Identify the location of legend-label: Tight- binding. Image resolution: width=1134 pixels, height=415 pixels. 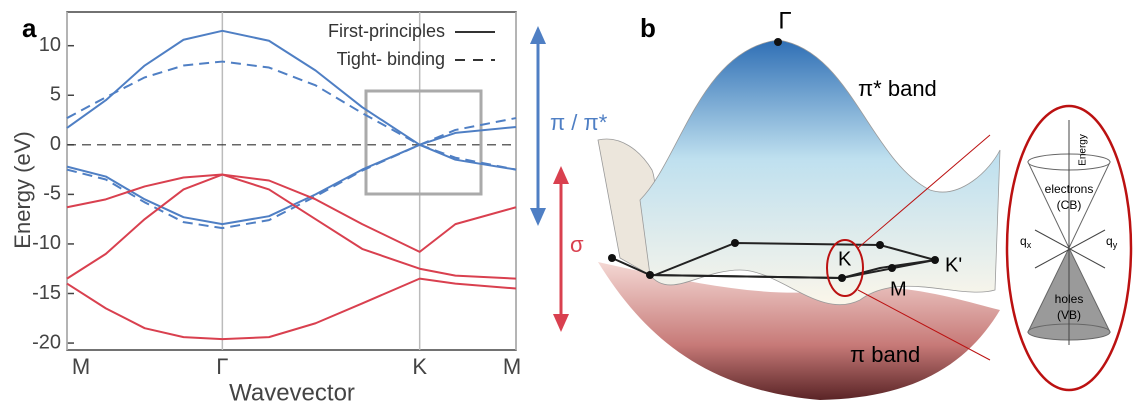
(391, 59).